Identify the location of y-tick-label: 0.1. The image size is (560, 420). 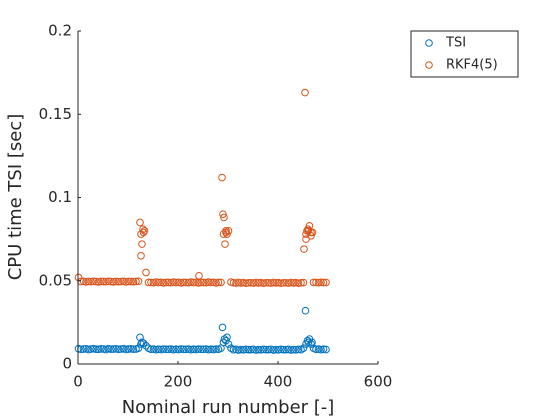
(60, 197).